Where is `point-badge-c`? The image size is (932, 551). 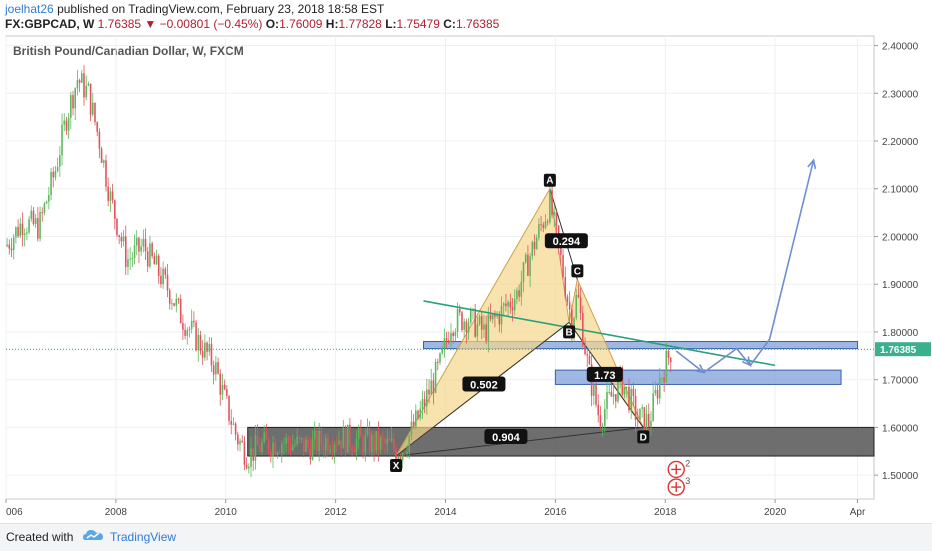 point-badge-c is located at coordinates (577, 271).